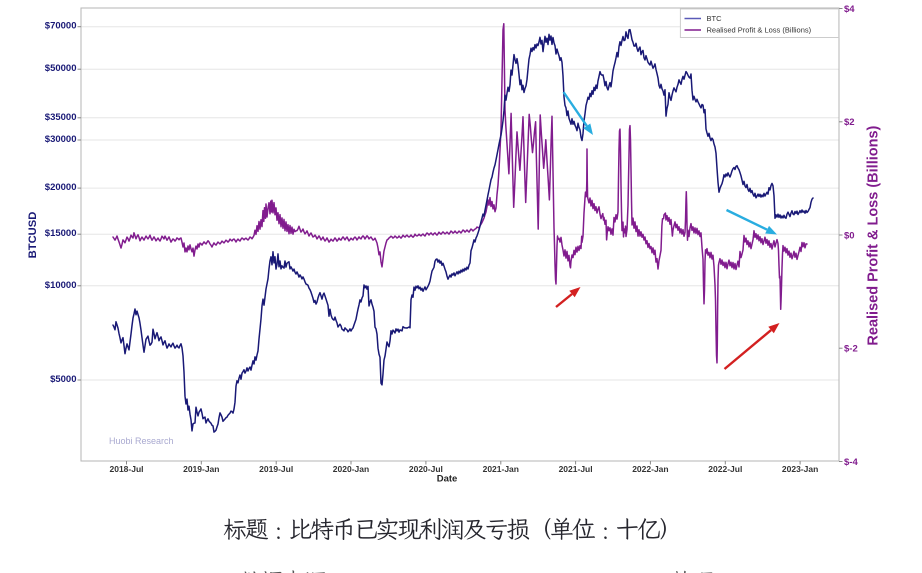 The image size is (922, 573). What do you see at coordinates (849, 122) in the screenshot?
I see `svg-text: $2` at bounding box center [849, 122].